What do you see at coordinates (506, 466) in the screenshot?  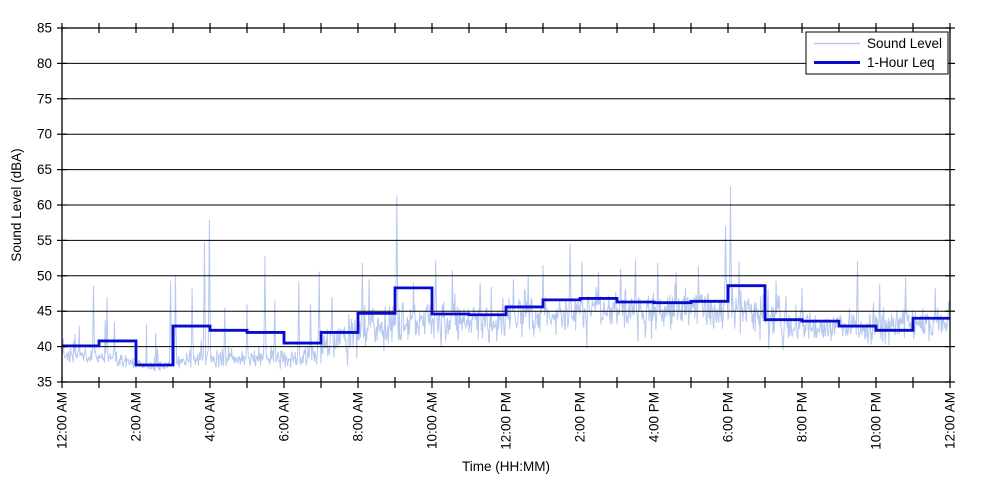 I see `x-axis-title: Time (HH:MM)` at bounding box center [506, 466].